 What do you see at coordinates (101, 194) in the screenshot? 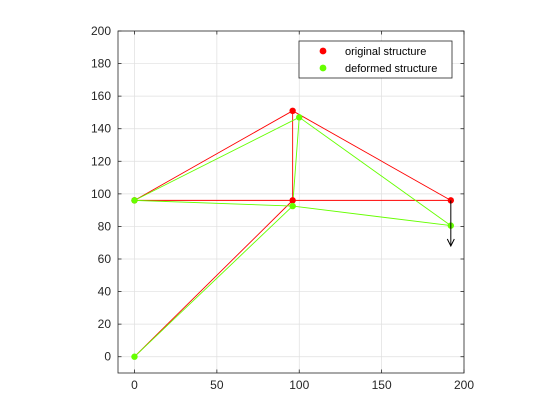
I see `y-tick-label: 100` at bounding box center [101, 194].